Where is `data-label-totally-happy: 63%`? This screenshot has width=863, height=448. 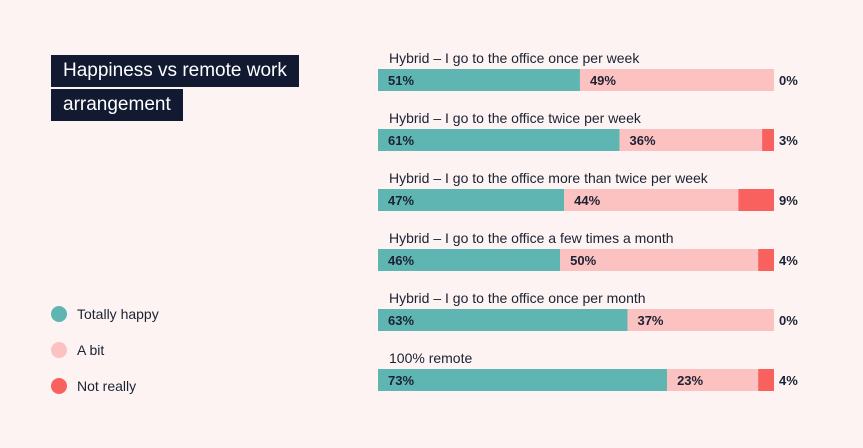
data-label-totally-happy: 63% is located at coordinates (401, 320).